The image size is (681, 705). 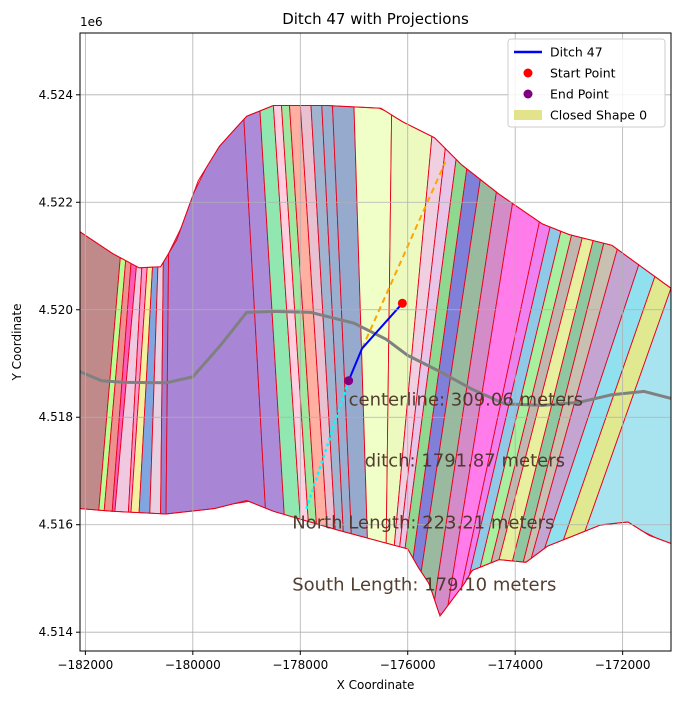 I want to click on x-tick-label: −178000, so click(x=300, y=665).